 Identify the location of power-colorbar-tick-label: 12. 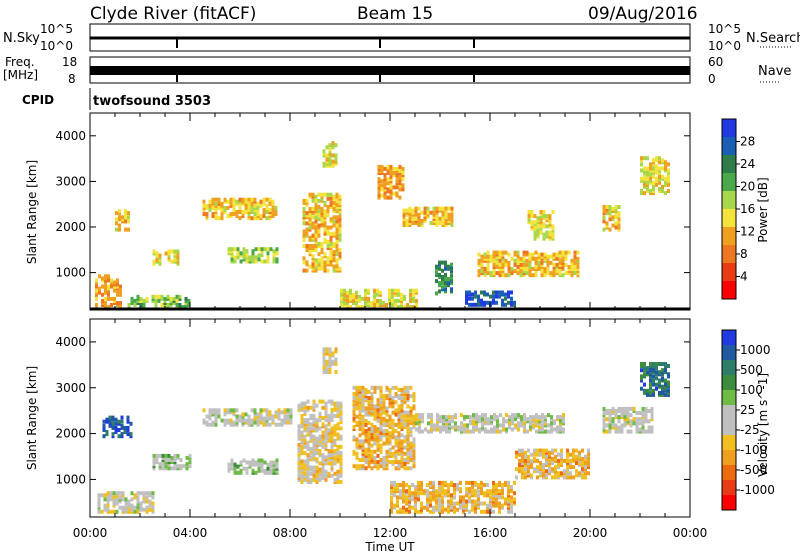
(747, 232).